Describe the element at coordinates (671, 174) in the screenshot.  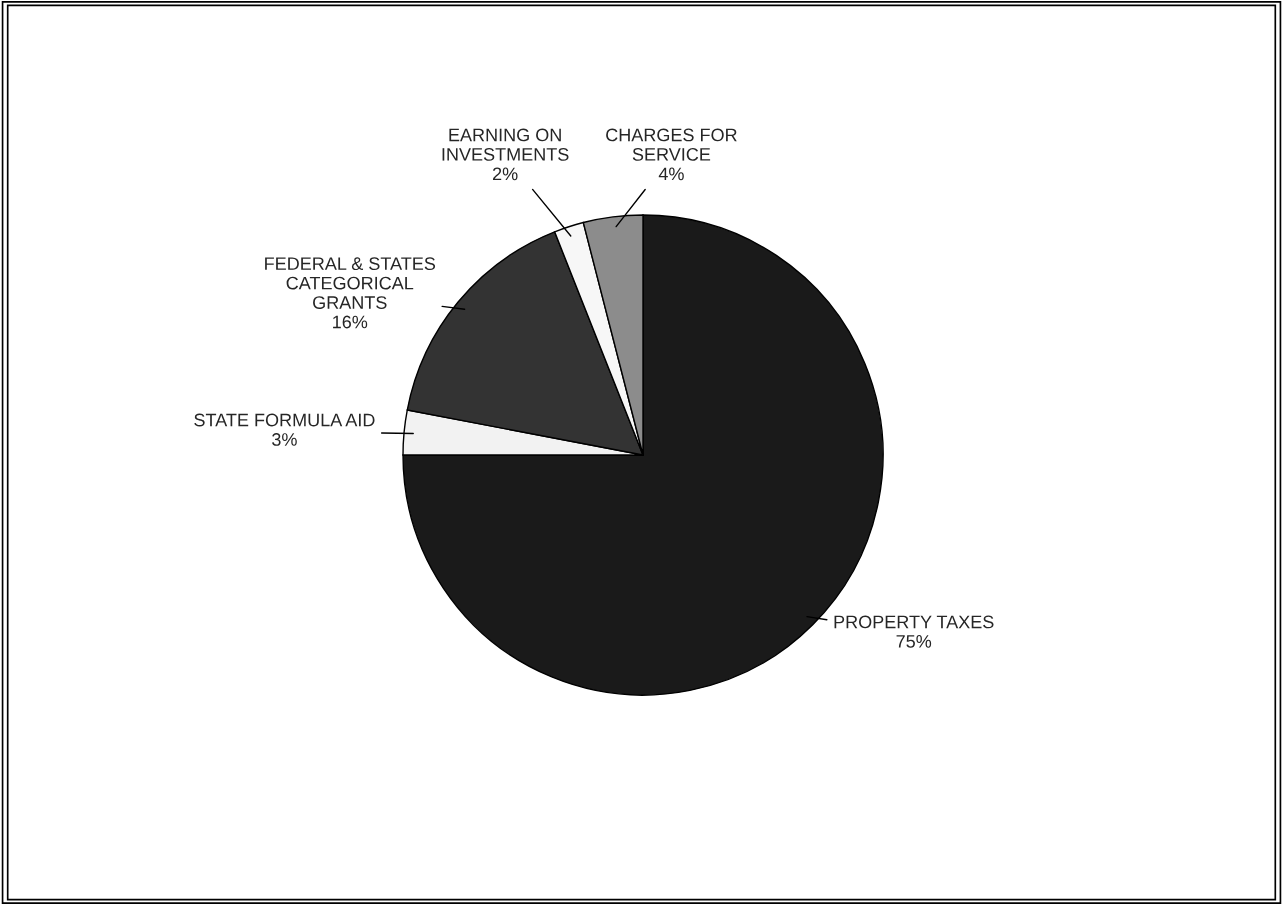
I see `data-label: 4%` at that location.